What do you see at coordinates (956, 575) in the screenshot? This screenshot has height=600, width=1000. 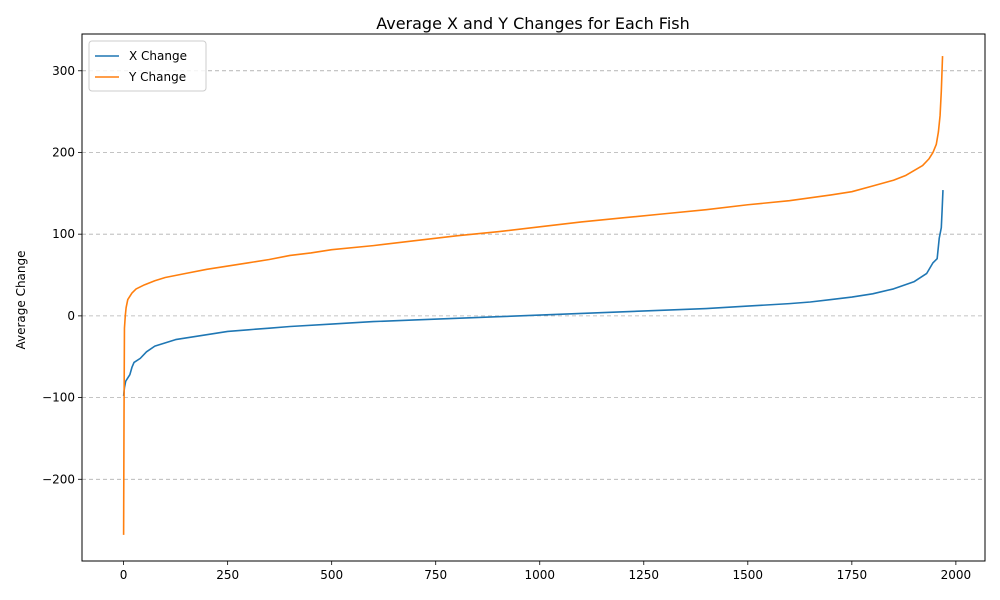 I see `x-tick-label: 2000` at bounding box center [956, 575].